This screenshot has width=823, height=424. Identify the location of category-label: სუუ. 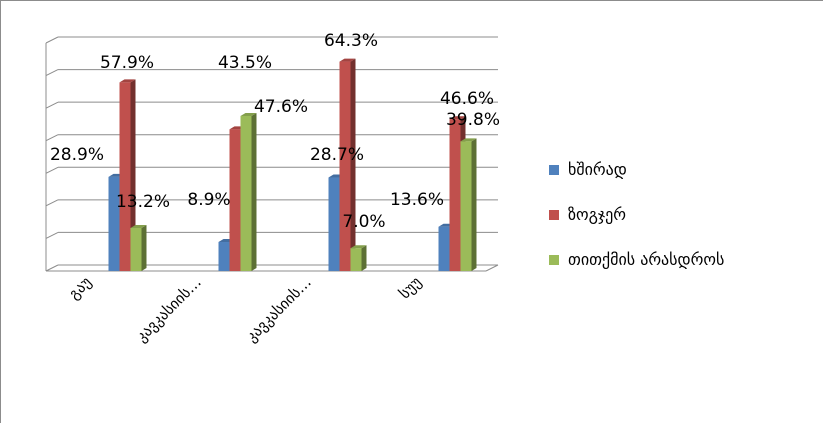
(409, 287).